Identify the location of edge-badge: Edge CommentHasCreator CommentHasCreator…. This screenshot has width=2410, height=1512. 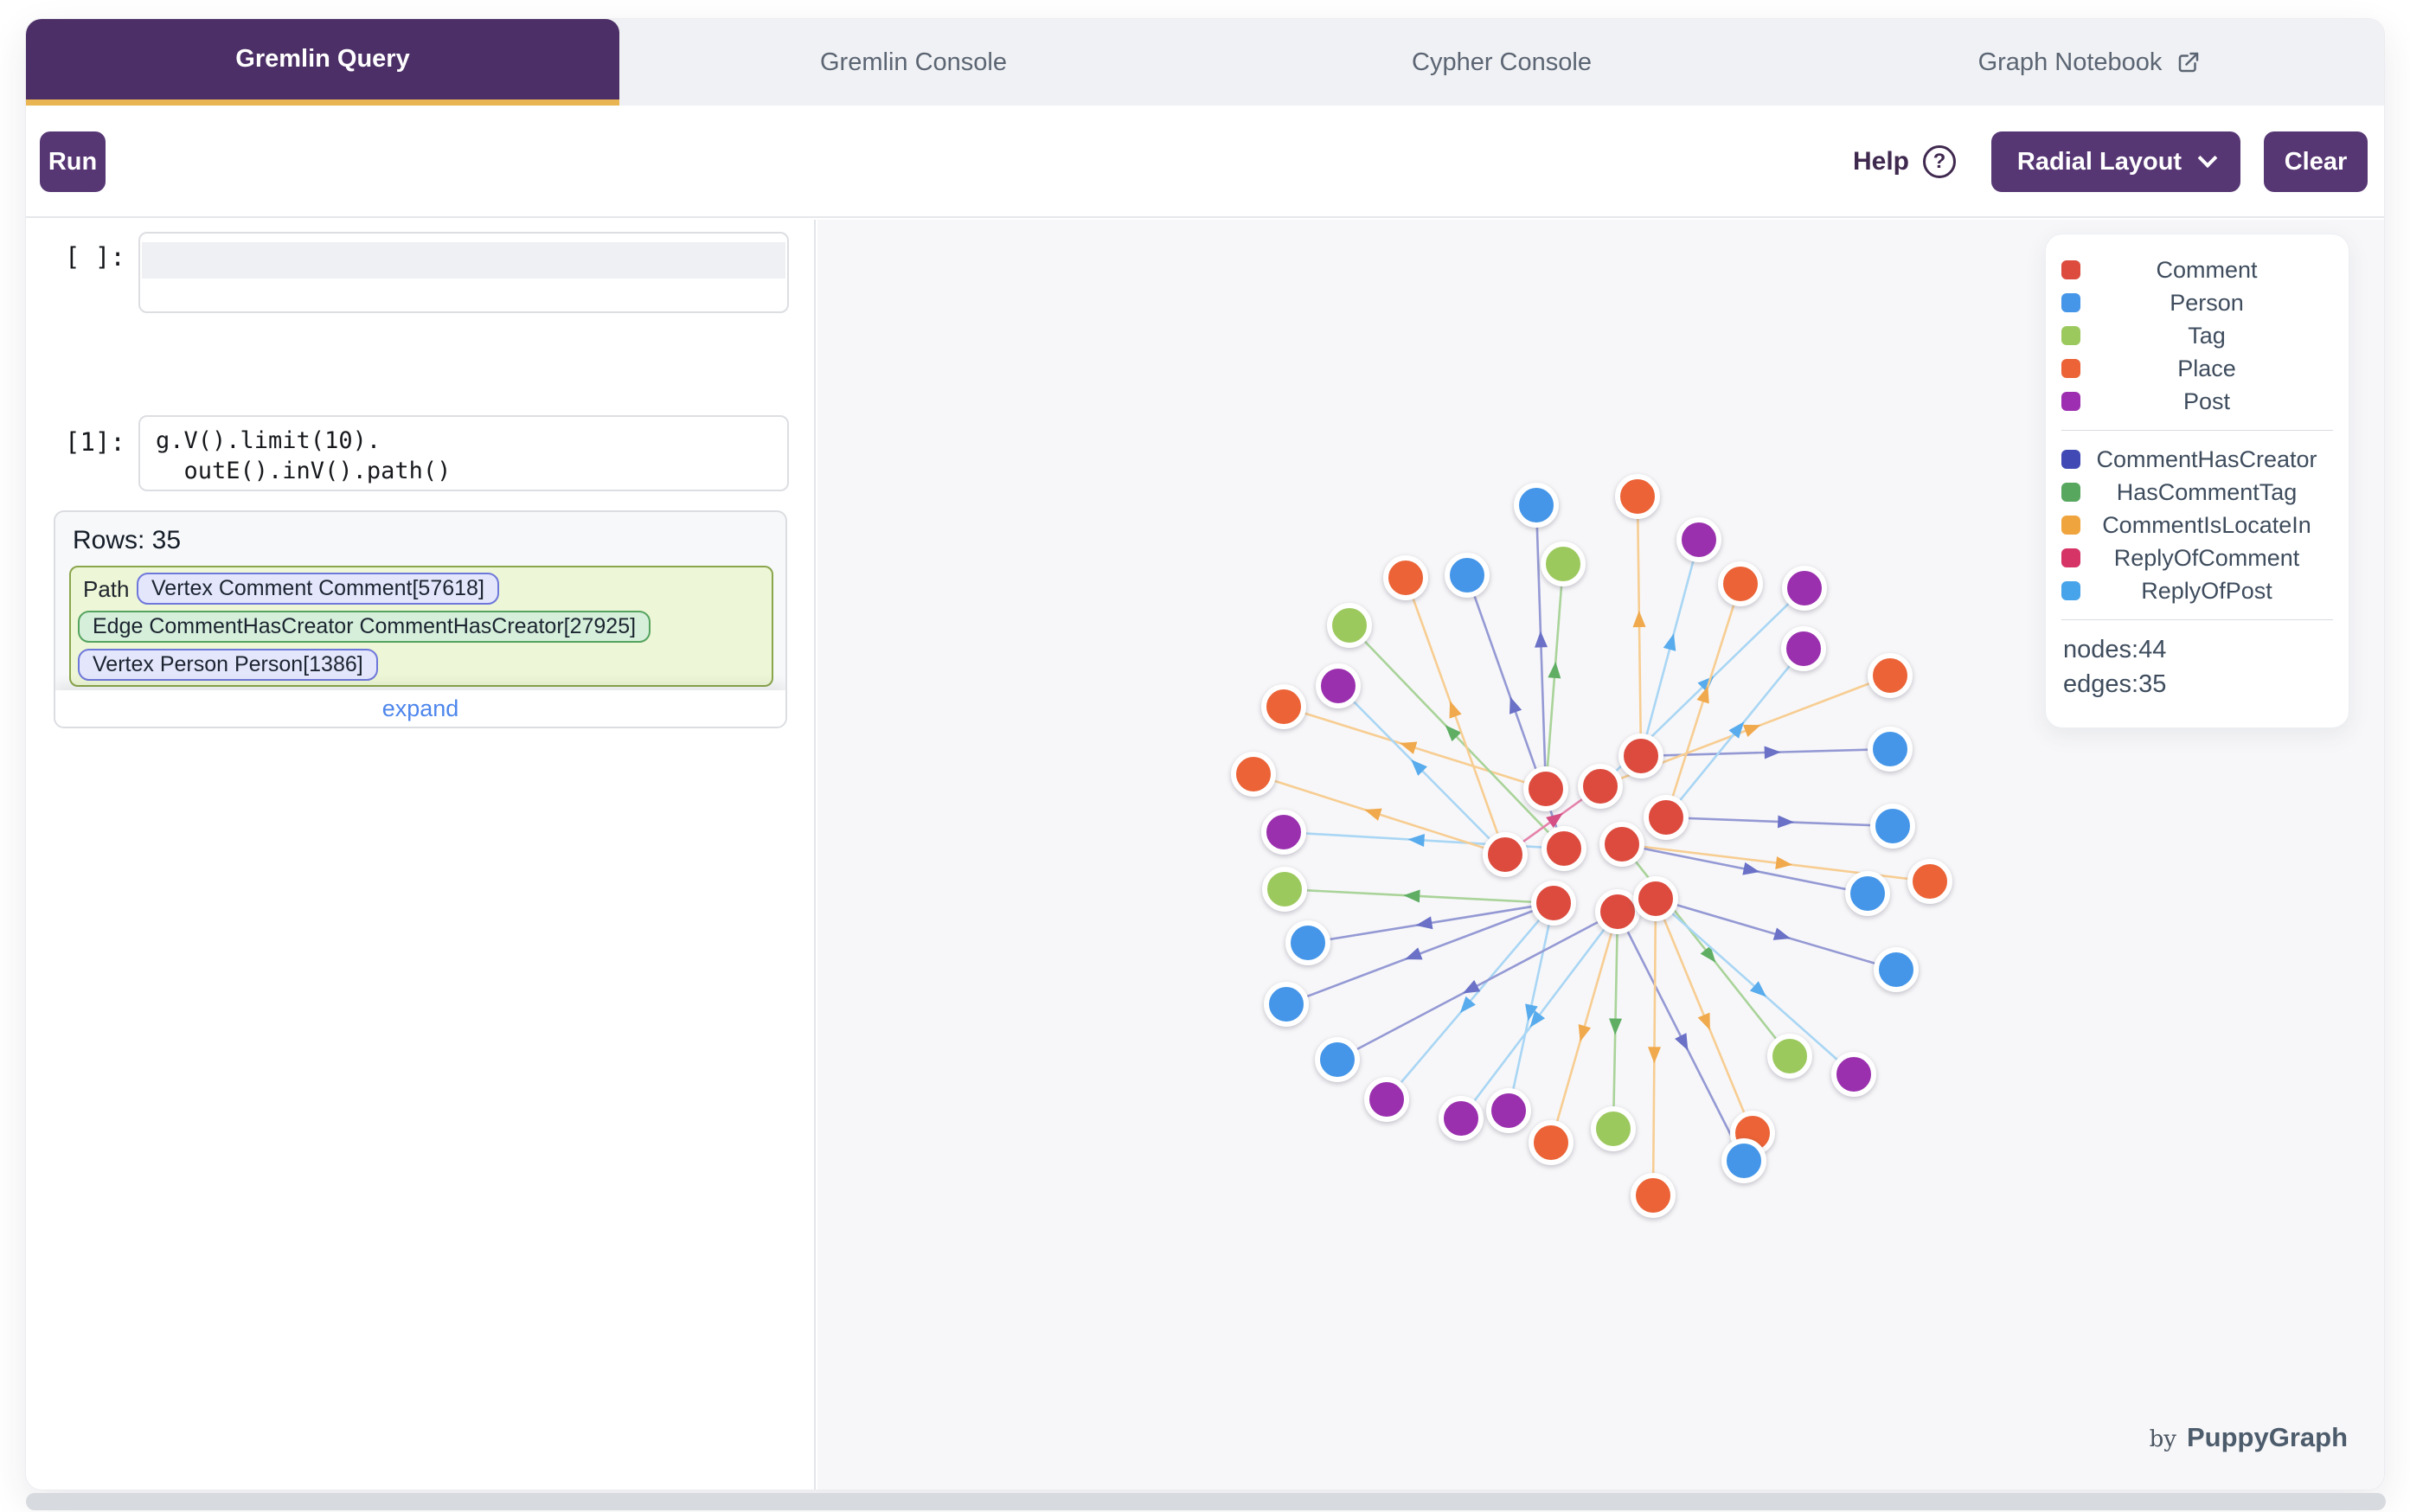
(364, 627).